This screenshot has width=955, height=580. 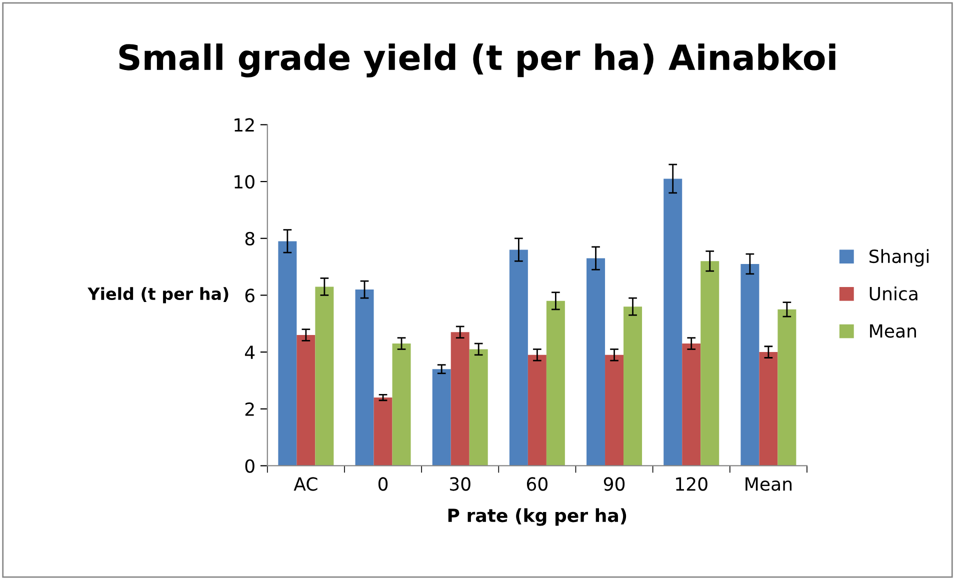 I want to click on chart-title: Small grade yield (t per ha) Ainabkoi, so click(x=477, y=61).